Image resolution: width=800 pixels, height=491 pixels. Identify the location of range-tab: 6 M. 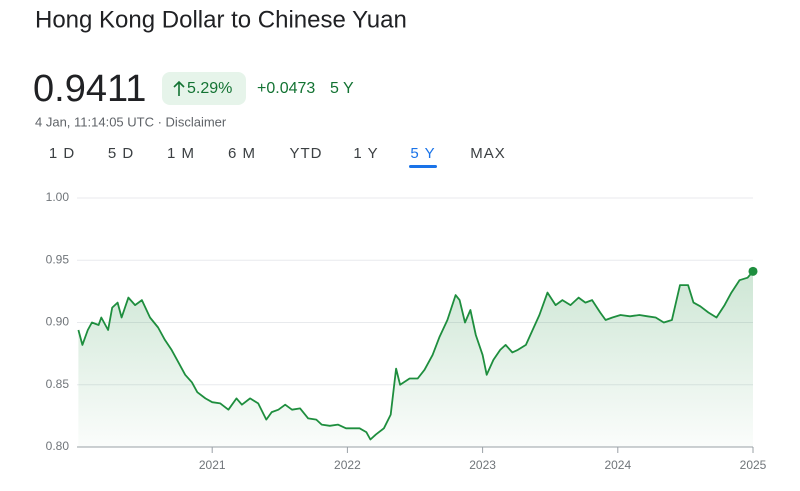
(242, 153).